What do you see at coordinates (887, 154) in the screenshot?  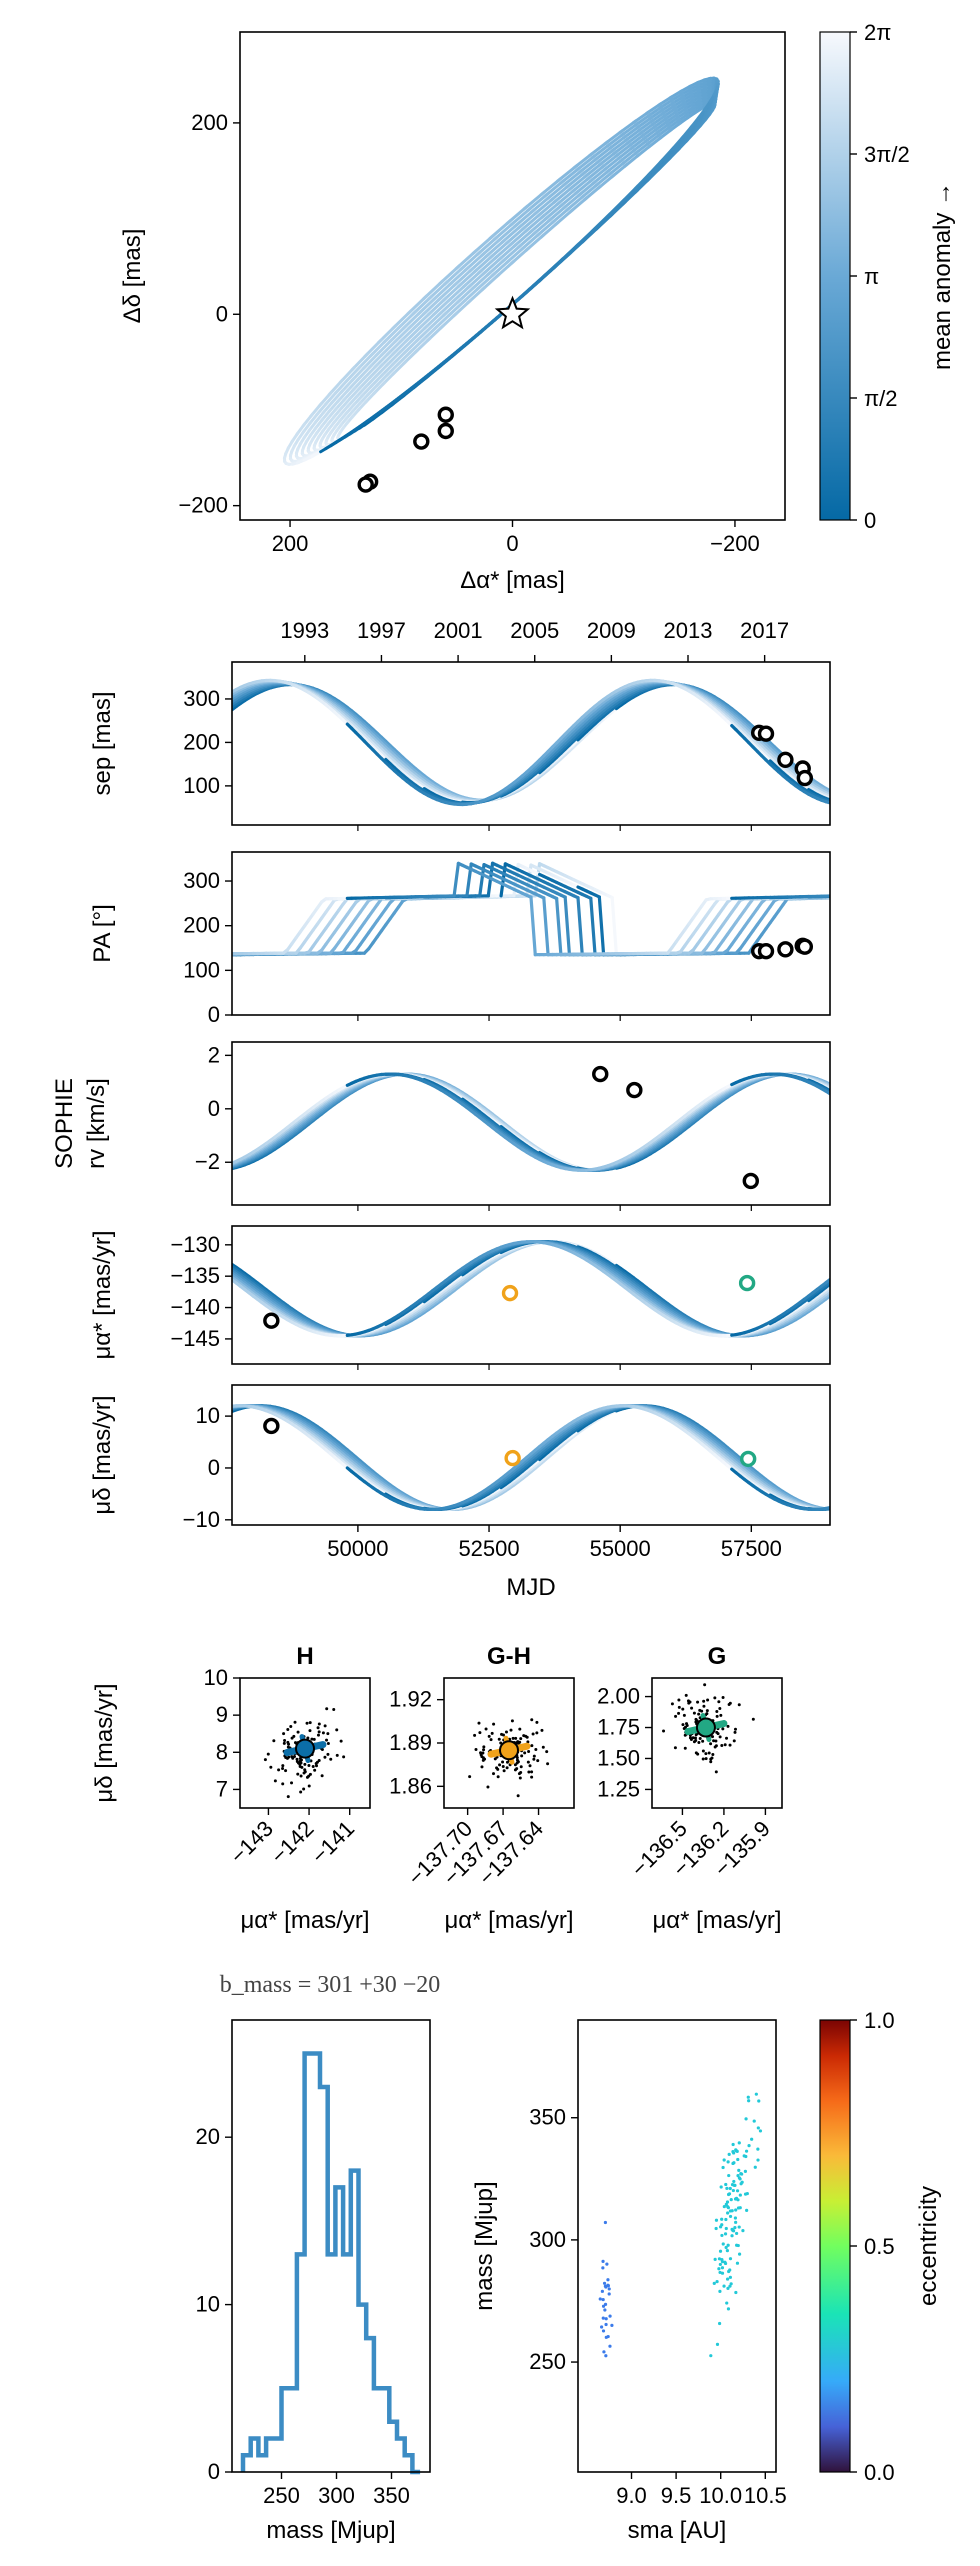 I see `colorbar-tick-label: 3π/2` at bounding box center [887, 154].